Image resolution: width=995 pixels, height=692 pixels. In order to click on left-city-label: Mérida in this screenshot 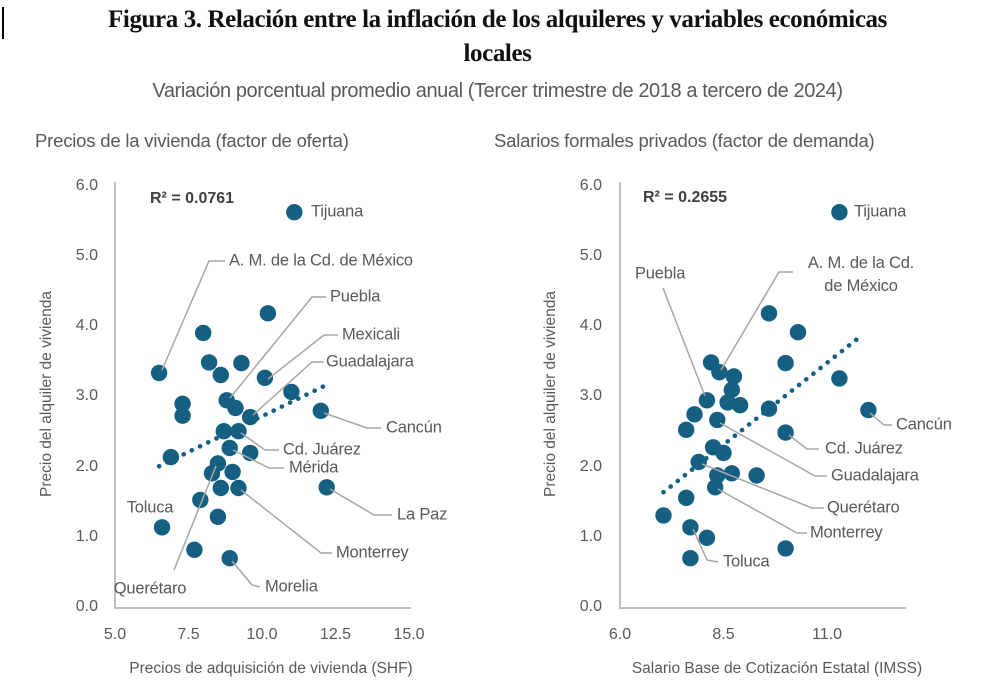, I will do `click(314, 467)`.